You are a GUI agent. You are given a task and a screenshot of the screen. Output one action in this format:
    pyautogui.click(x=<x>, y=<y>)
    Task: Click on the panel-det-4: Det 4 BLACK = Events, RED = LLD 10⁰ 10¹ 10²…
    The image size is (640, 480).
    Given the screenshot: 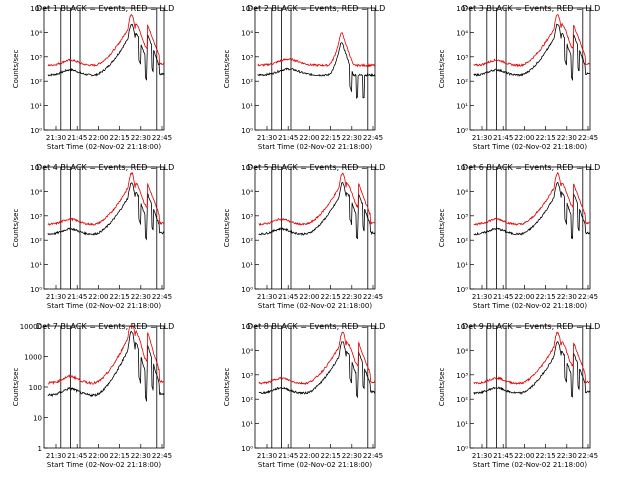 What is the action you would take?
    pyautogui.click(x=93, y=236)
    